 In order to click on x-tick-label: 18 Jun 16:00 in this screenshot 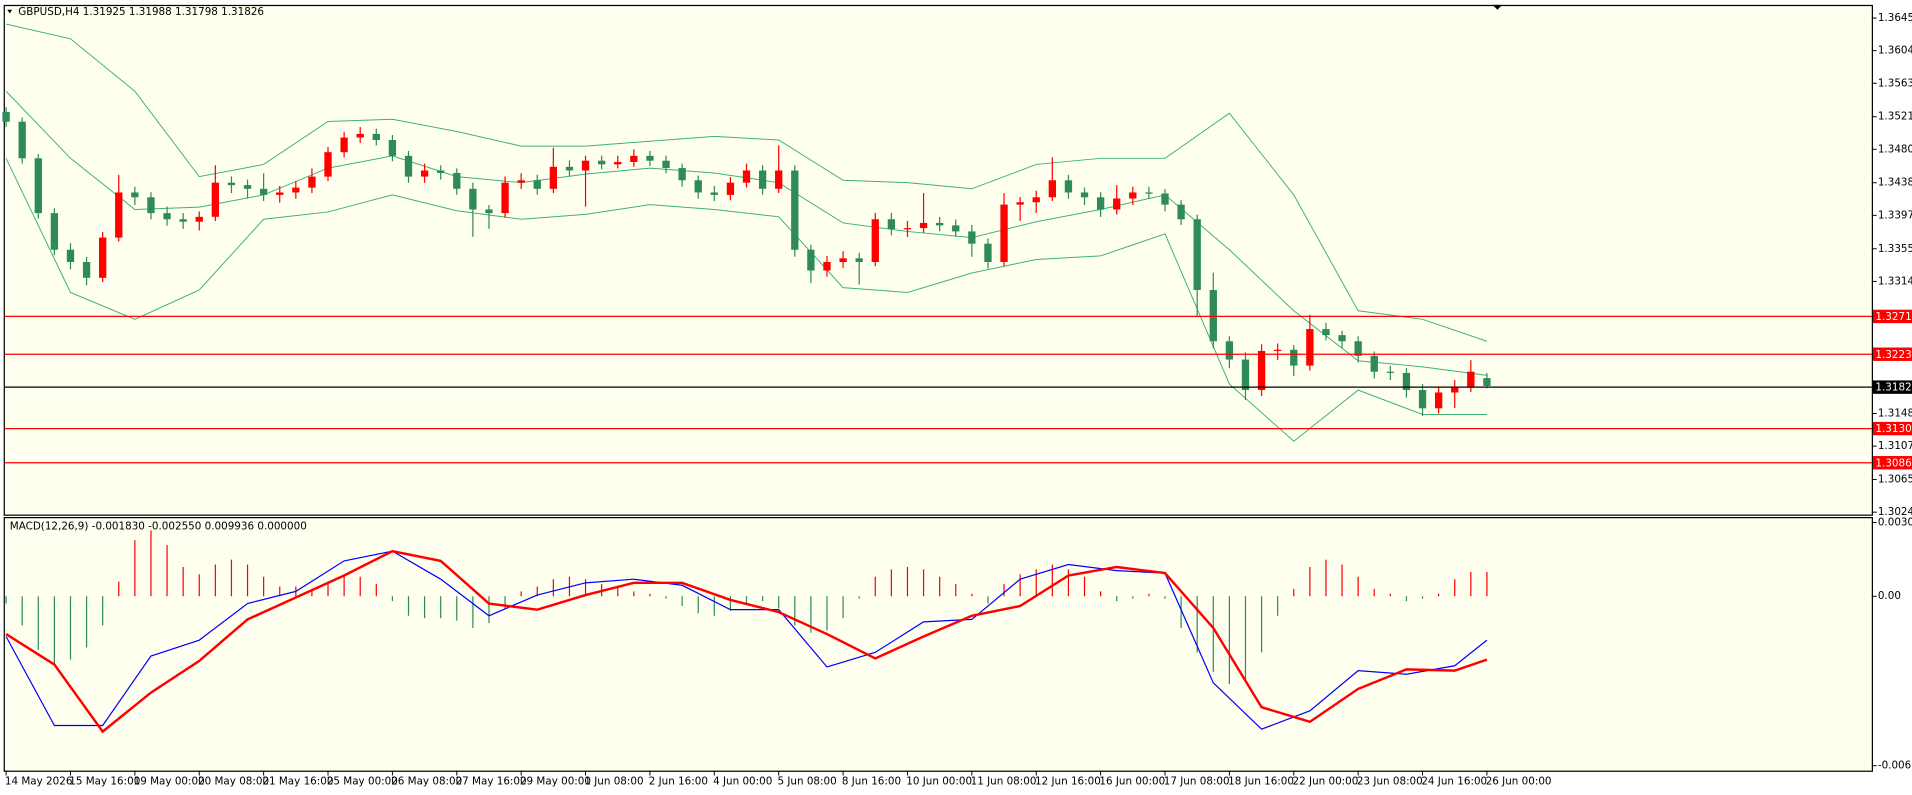, I will do `click(1261, 782)`.